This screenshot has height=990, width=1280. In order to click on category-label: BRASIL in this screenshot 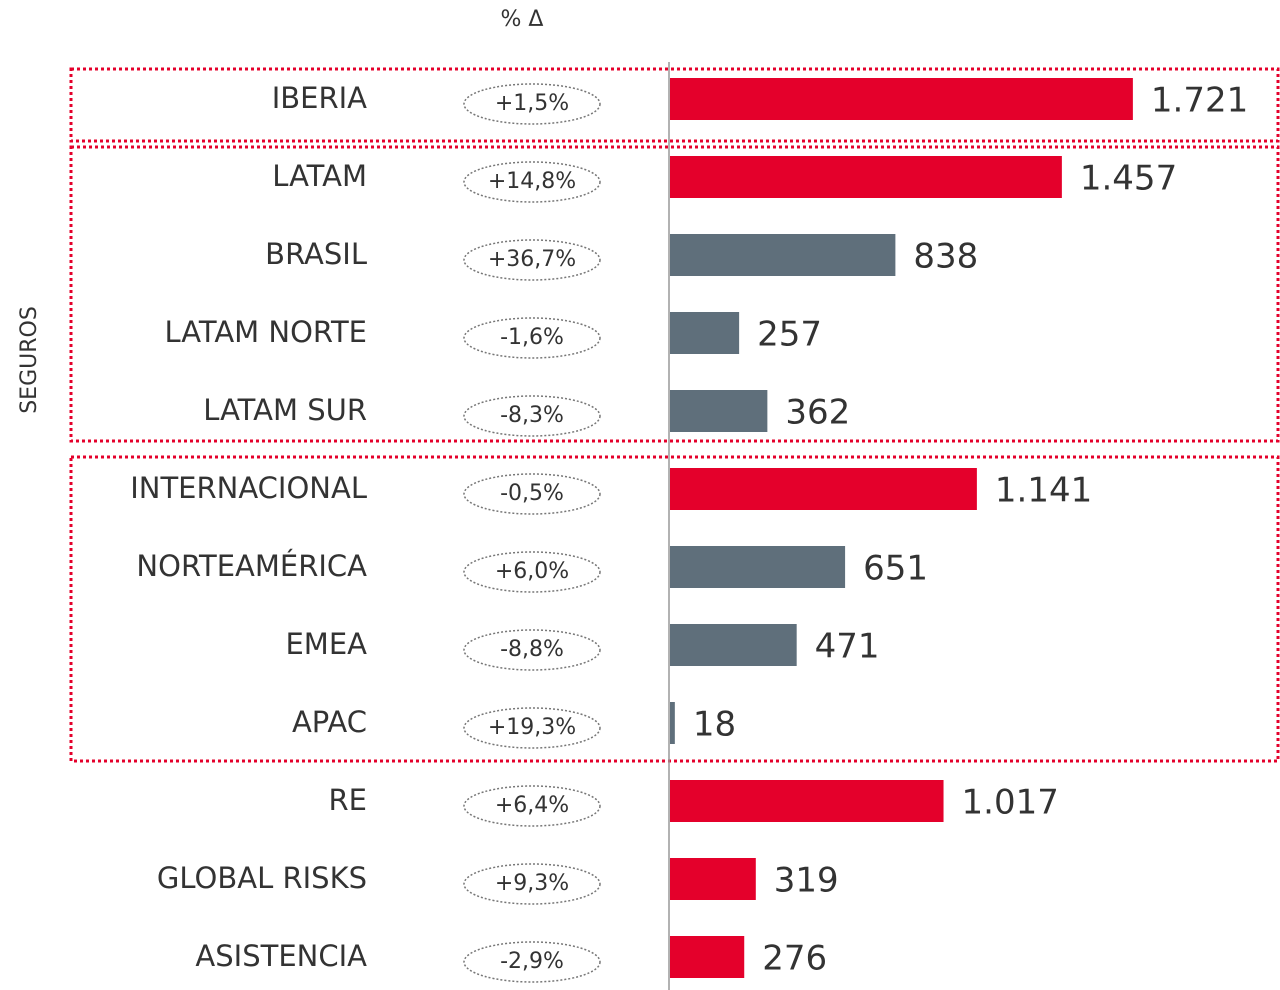, I will do `click(316, 254)`.